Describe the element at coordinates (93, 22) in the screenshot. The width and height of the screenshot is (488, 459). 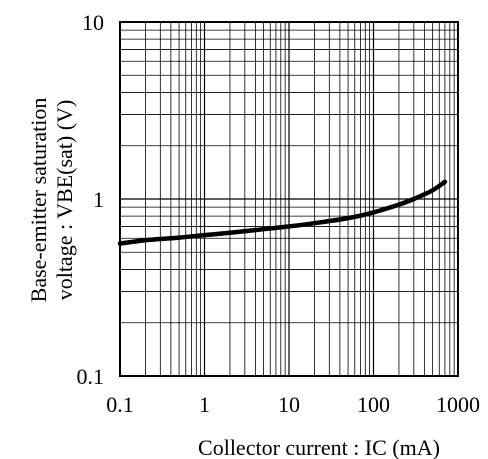
I see `y-tick-label: 10` at that location.